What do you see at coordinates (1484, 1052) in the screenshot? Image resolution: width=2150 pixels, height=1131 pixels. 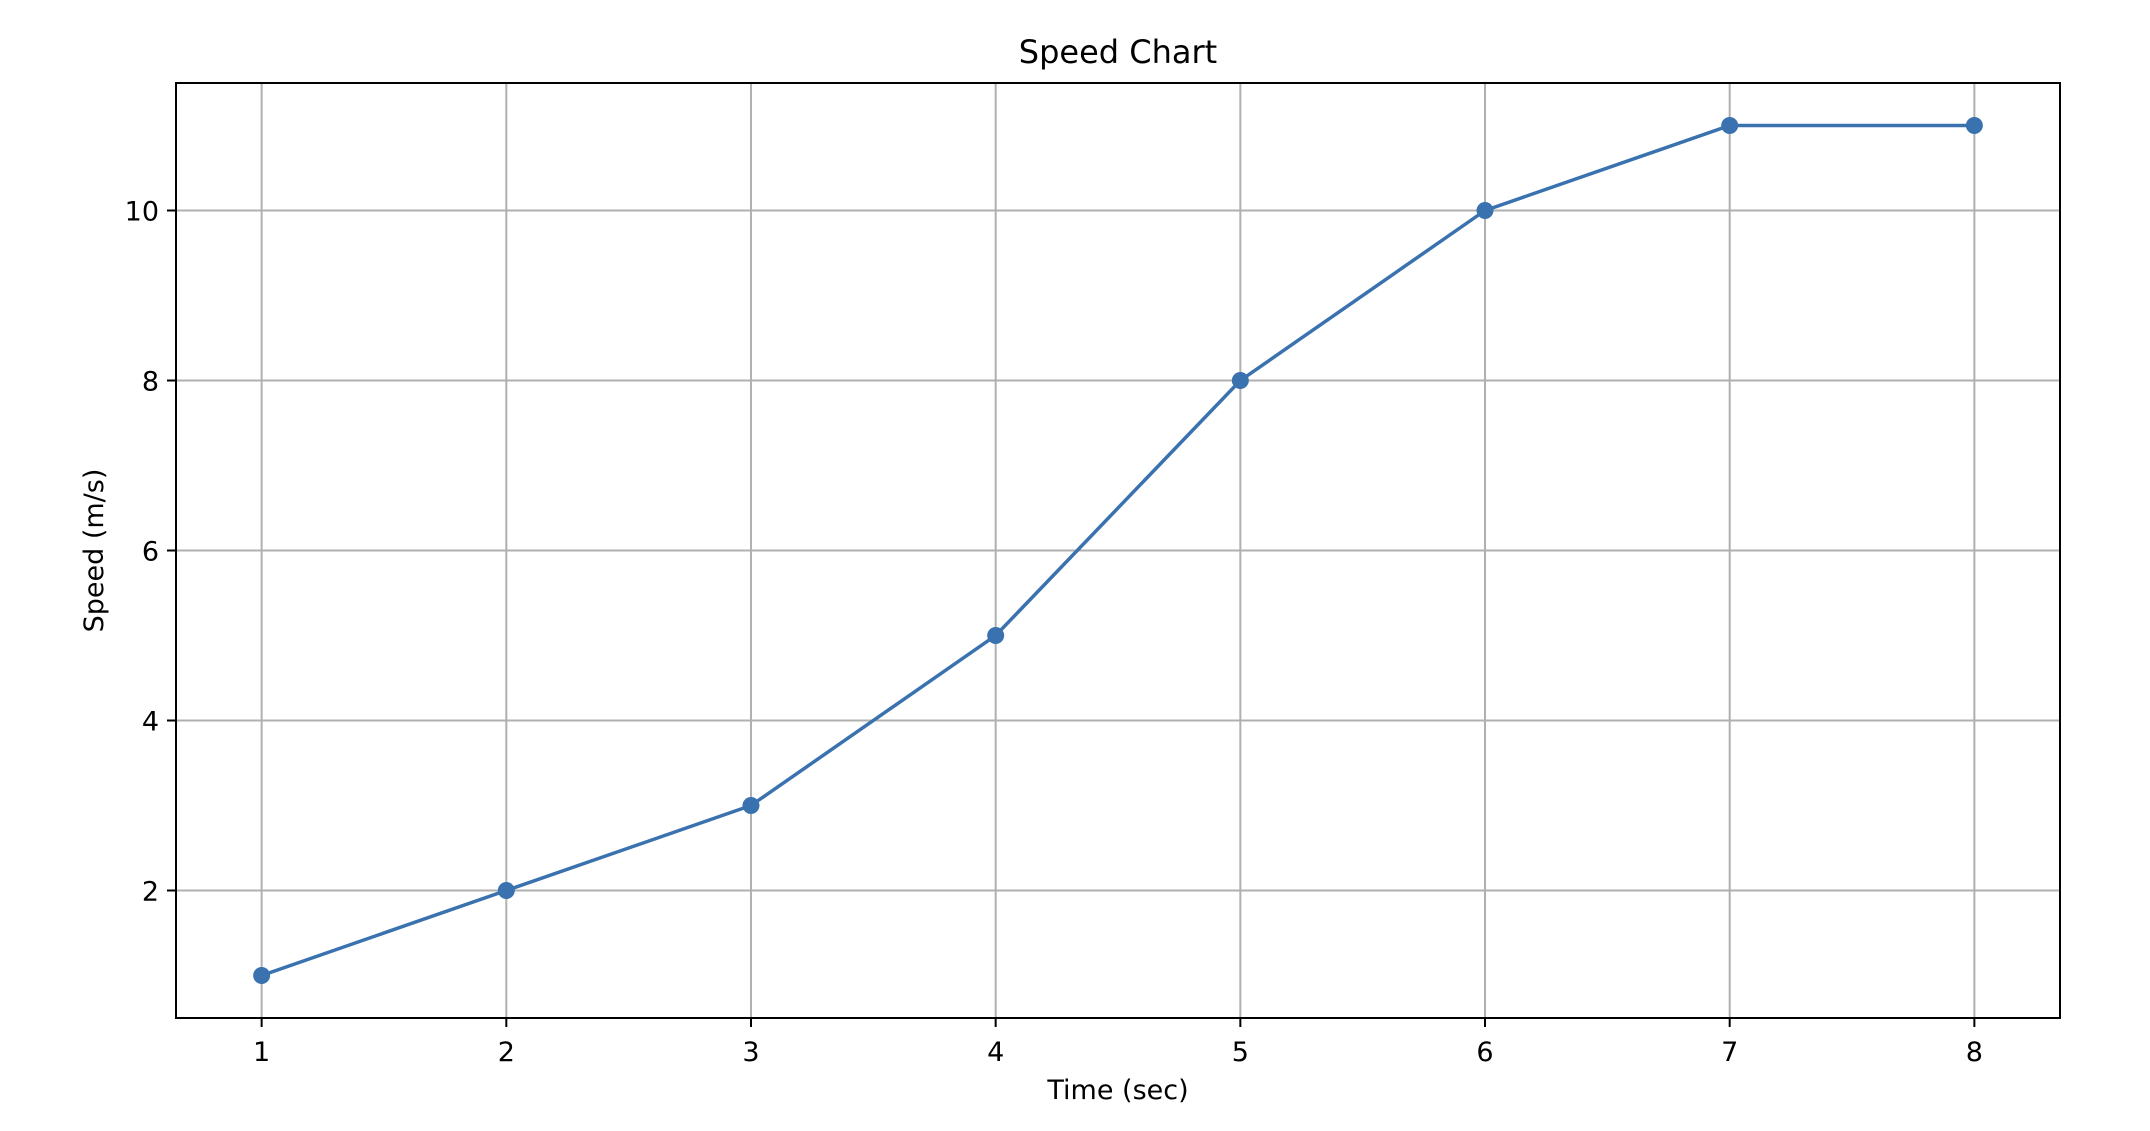 I see `x-tick-label: 6` at bounding box center [1484, 1052].